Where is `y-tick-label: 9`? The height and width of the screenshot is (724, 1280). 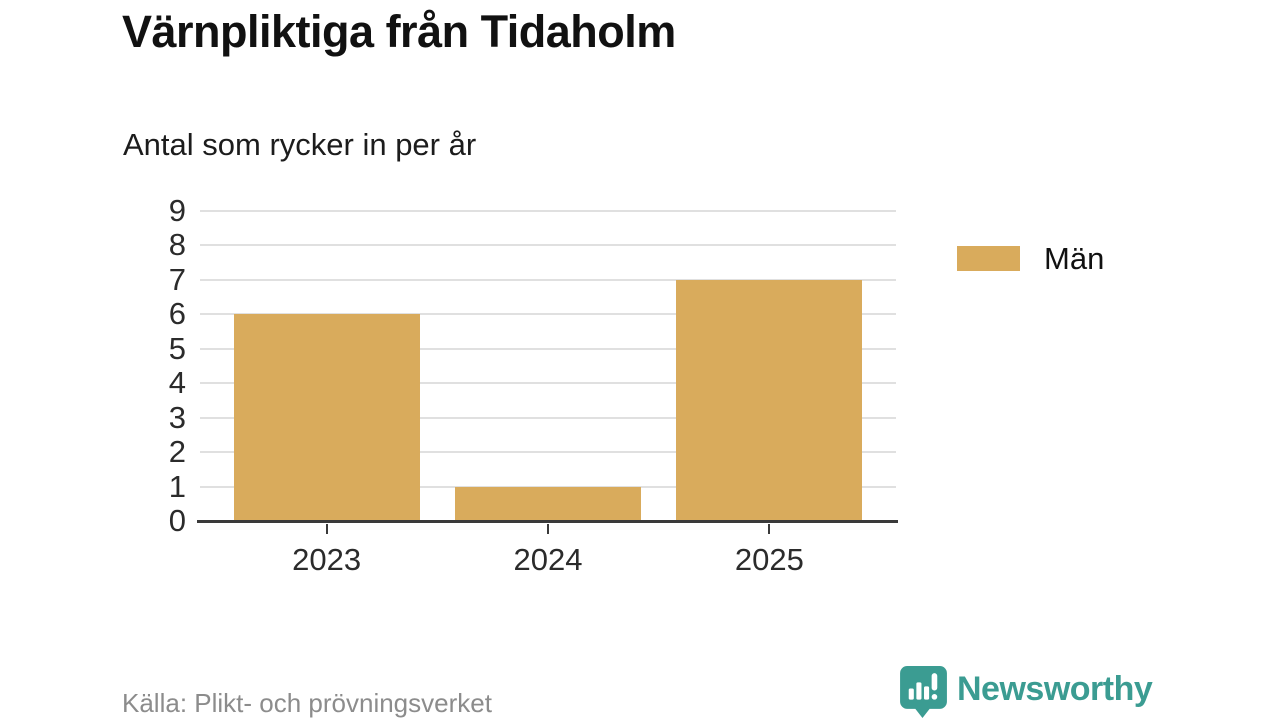 y-tick-label: 9 is located at coordinates (177, 210).